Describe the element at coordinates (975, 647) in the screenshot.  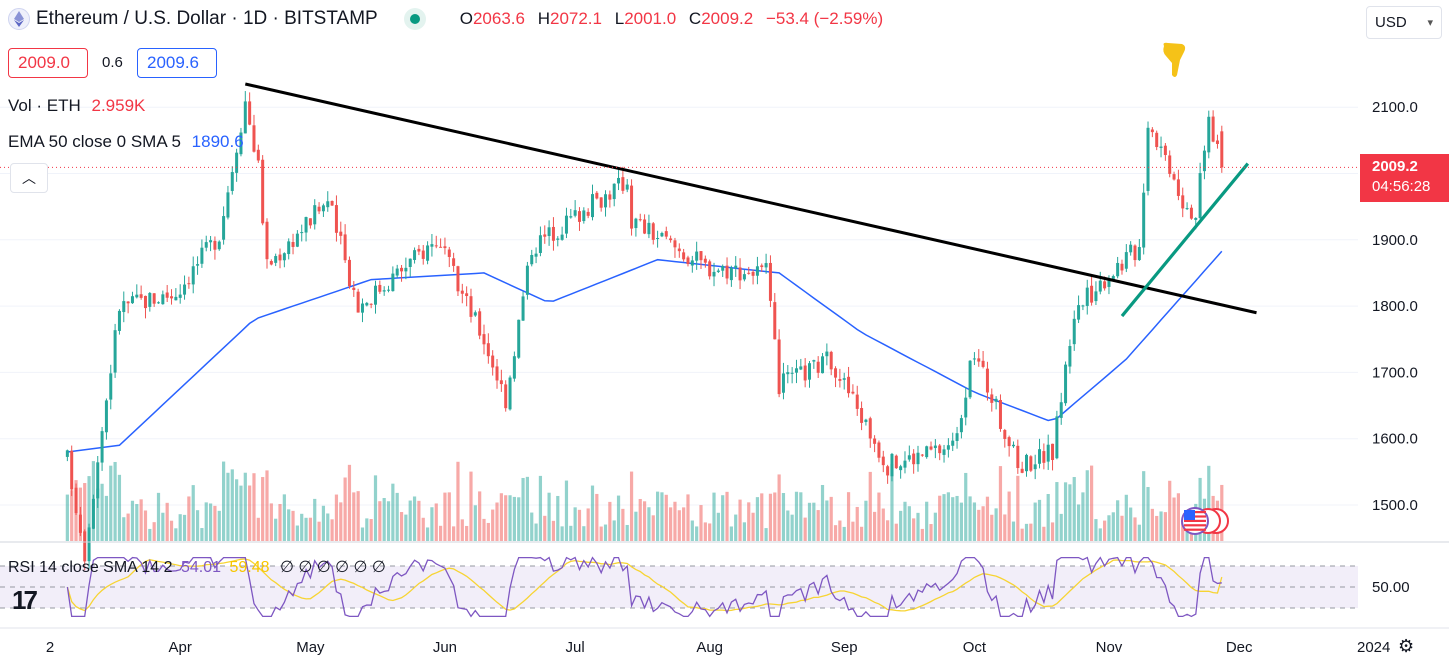
I see `x-tick-label-7: Oct` at that location.